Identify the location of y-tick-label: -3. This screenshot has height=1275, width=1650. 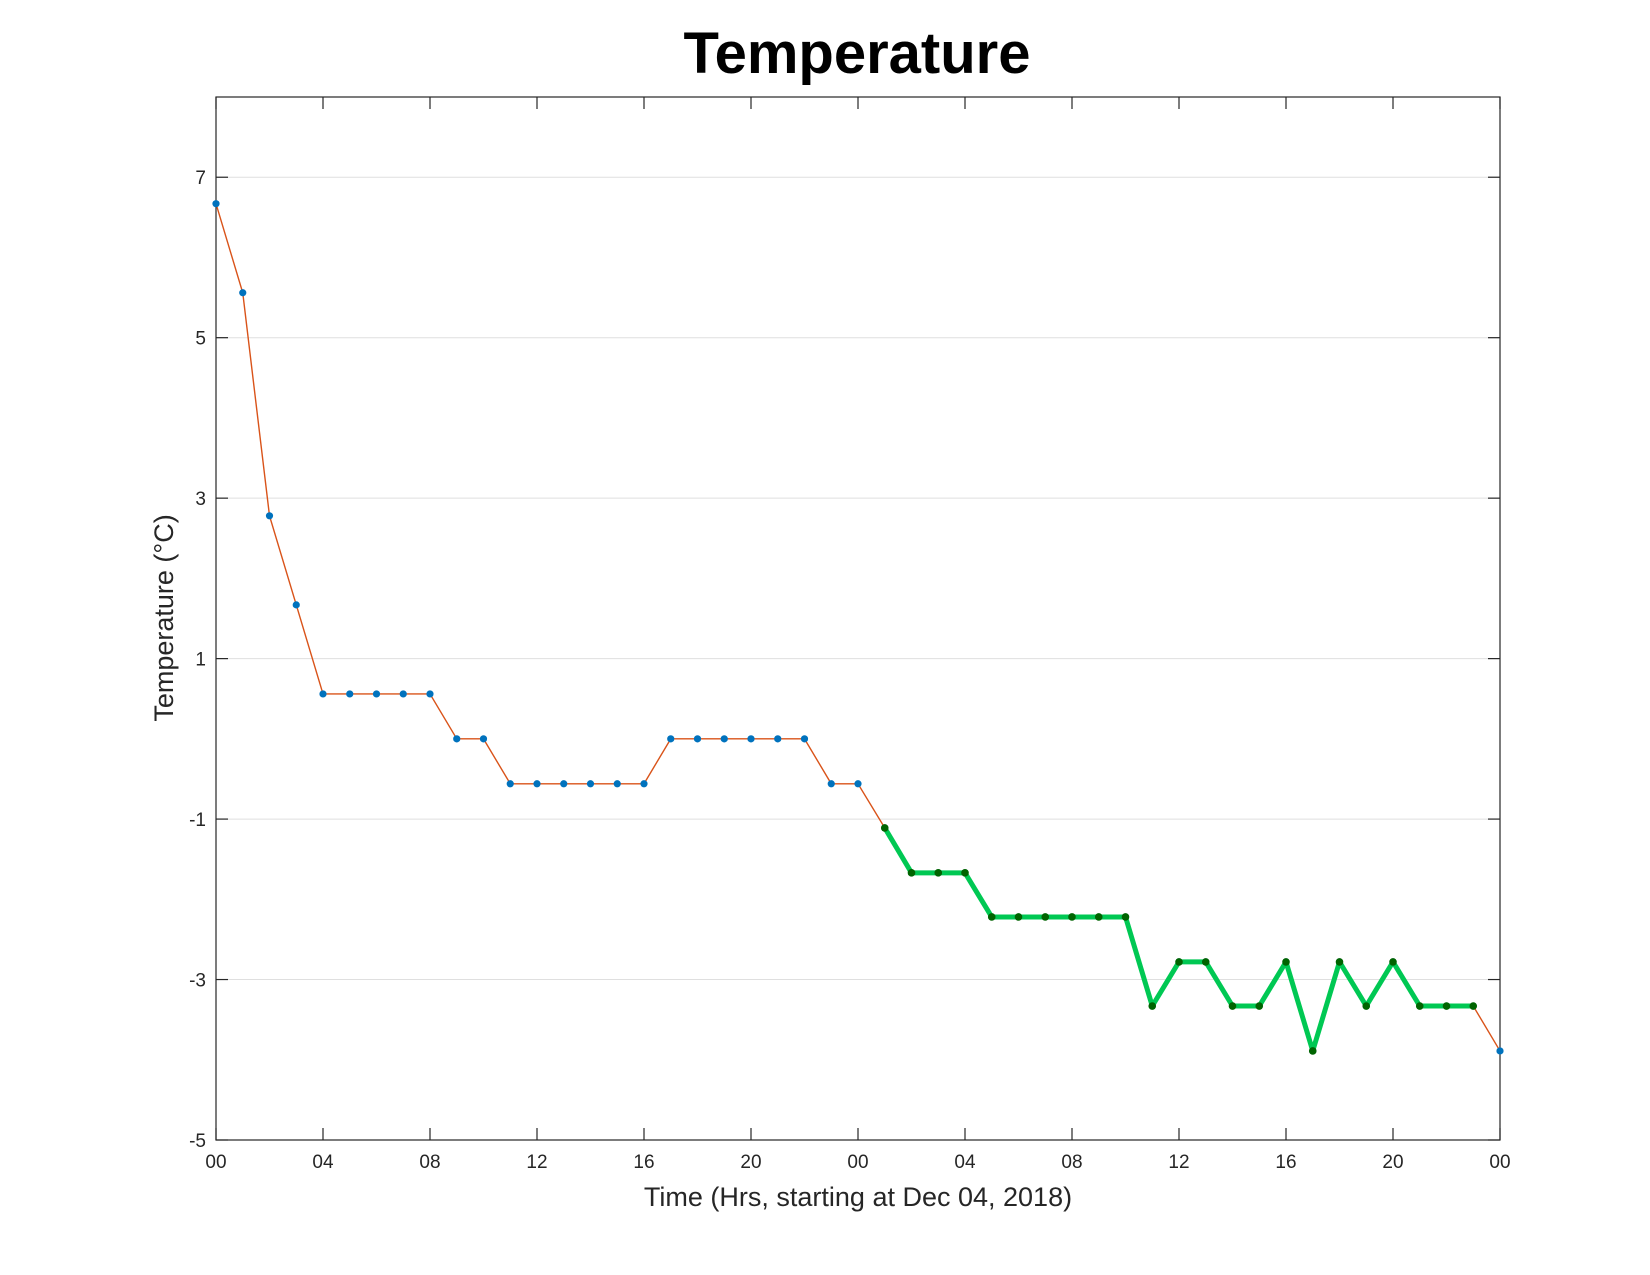
(197, 981).